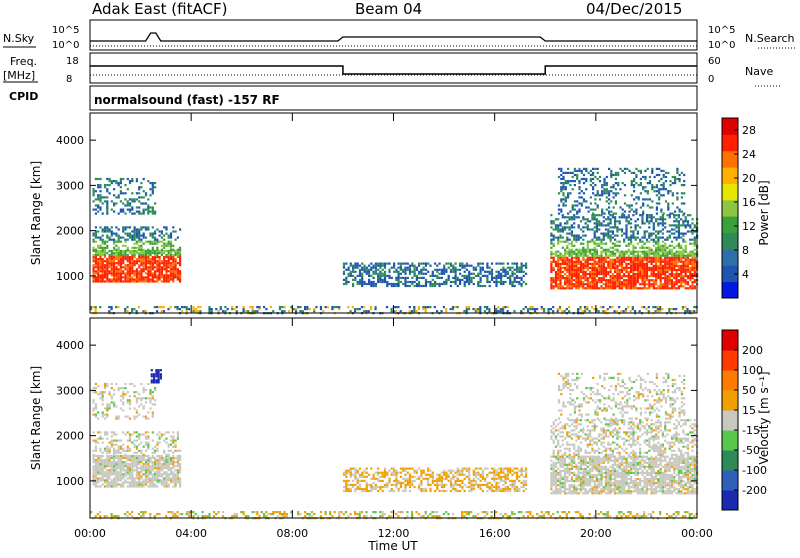 This screenshot has height=558, width=800. What do you see at coordinates (36, 213) in the screenshot?
I see `power-y-label: Slant Range [km]` at bounding box center [36, 213].